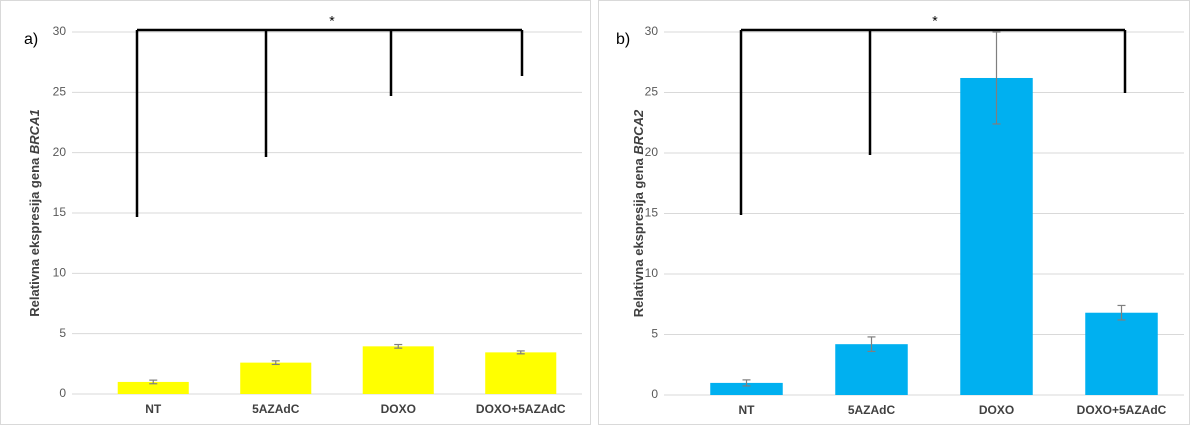 This screenshot has height=426, width=1191. What do you see at coordinates (31, 39) in the screenshot?
I see `panel-label: a)` at bounding box center [31, 39].